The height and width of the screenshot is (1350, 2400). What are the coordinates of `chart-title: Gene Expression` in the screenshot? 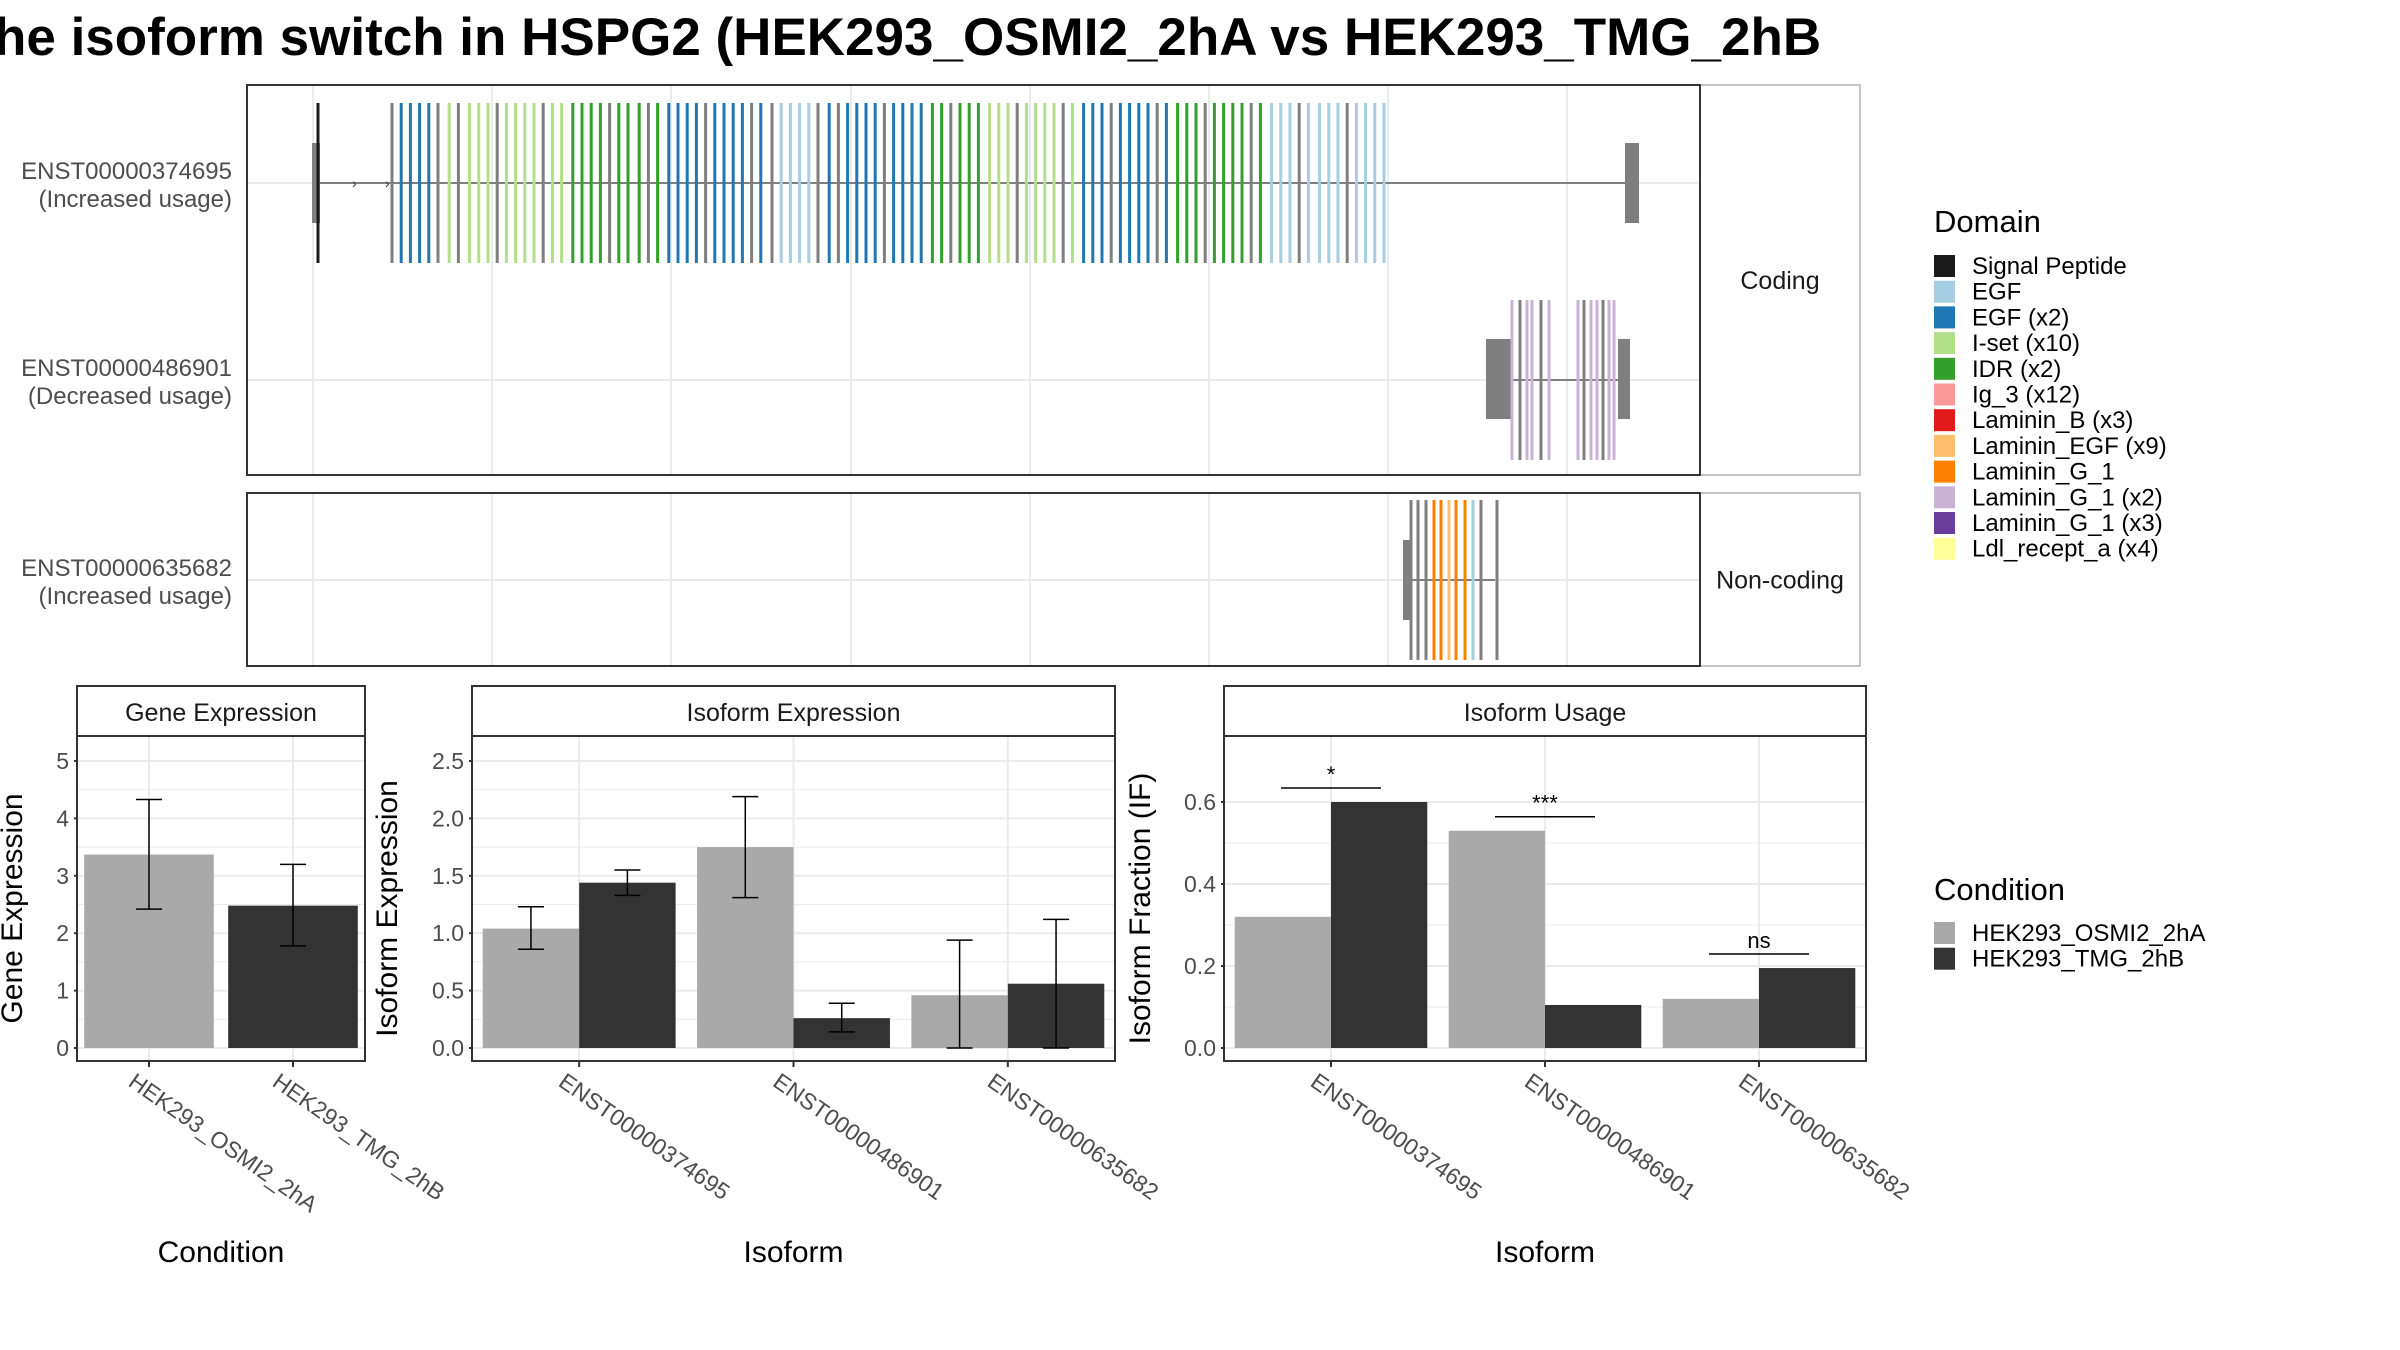 It's located at (221, 713).